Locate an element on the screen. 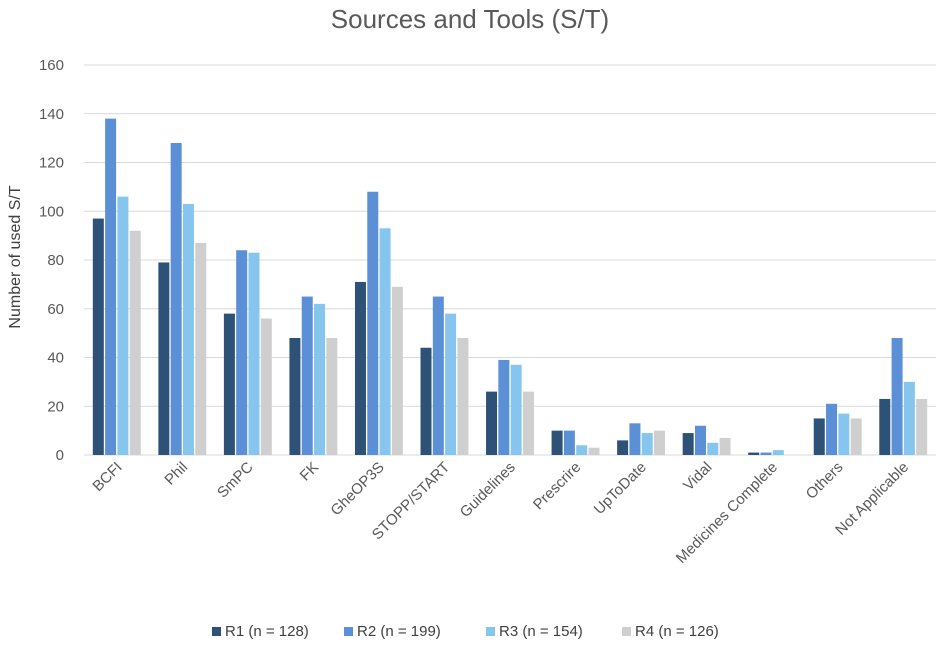 The width and height of the screenshot is (948, 646). y-tick-label: 100 is located at coordinates (51, 211).